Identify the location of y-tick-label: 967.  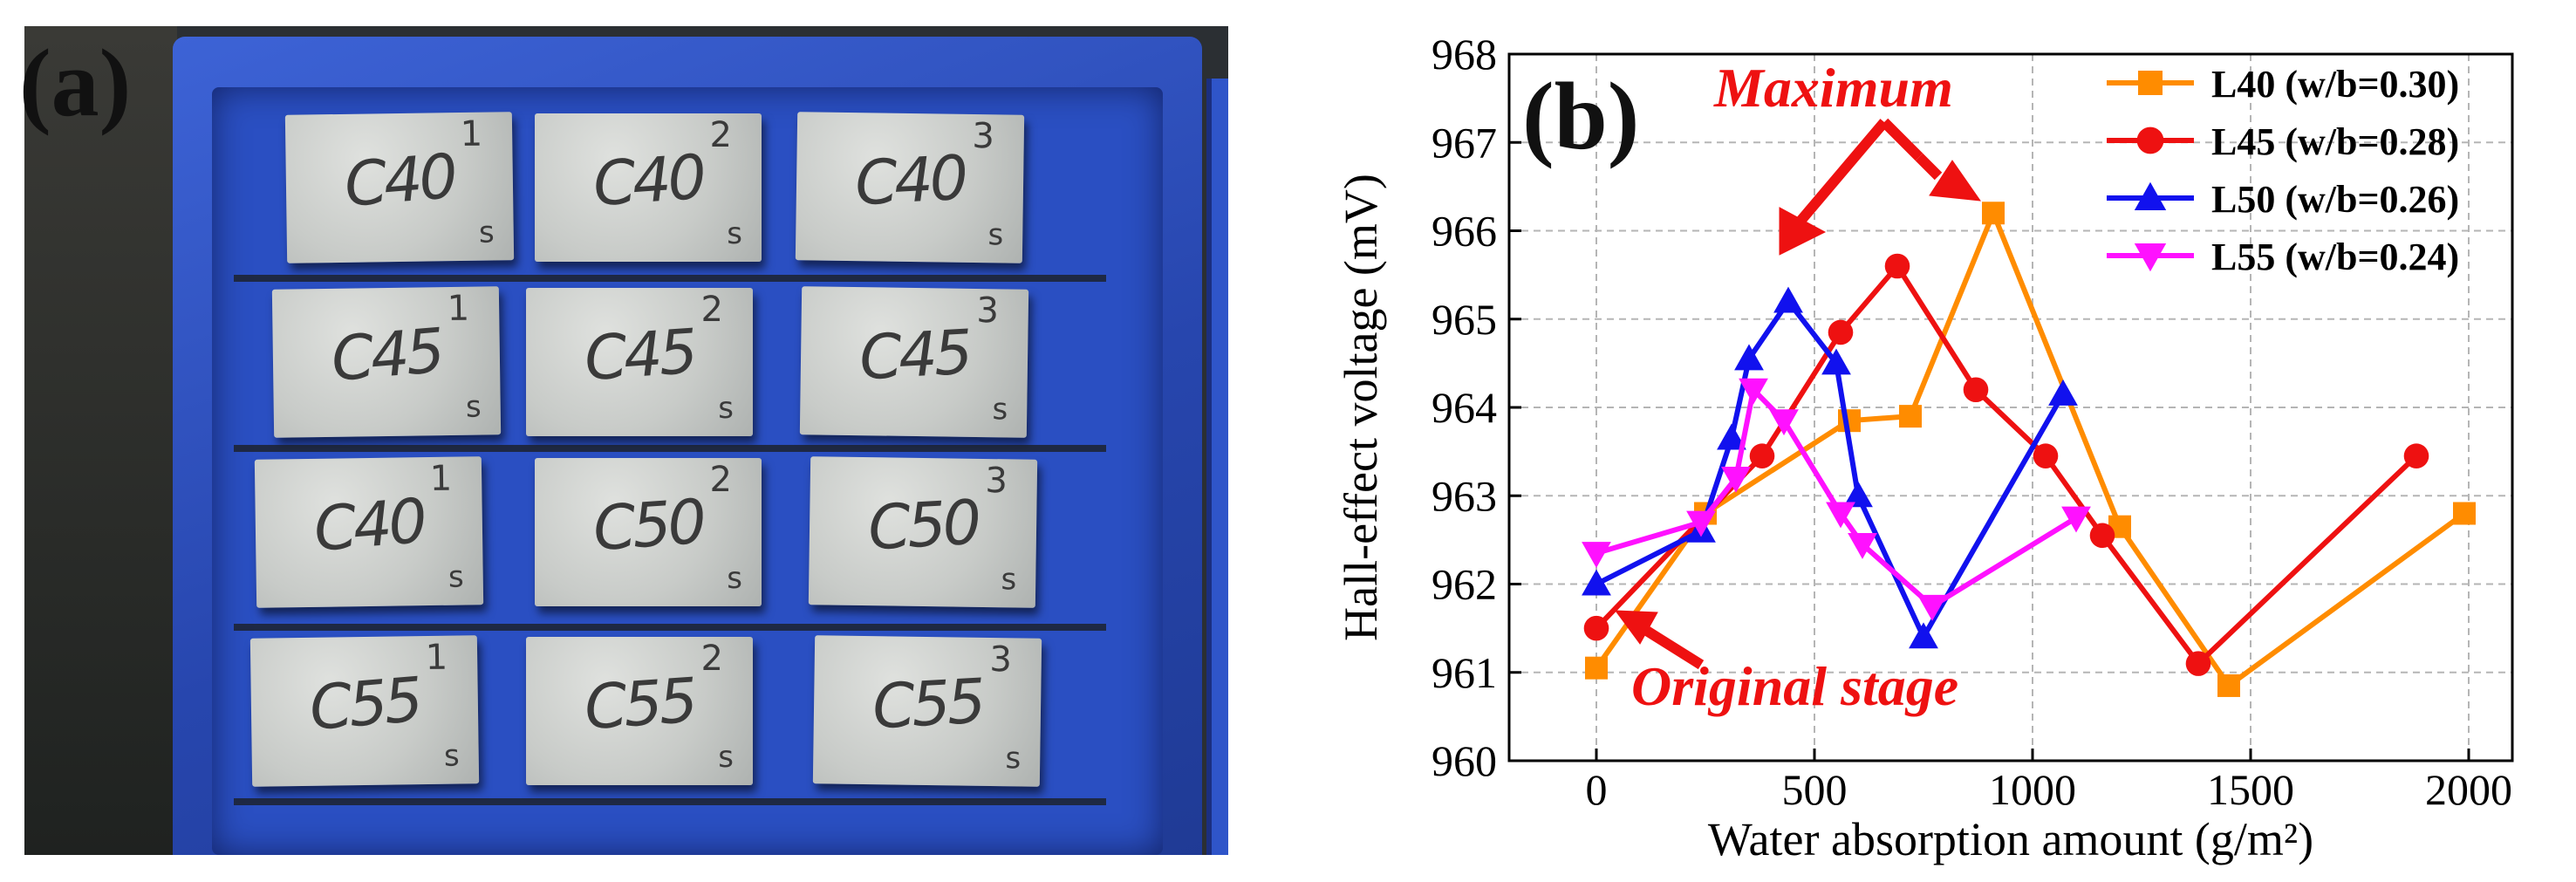
(1464, 142).